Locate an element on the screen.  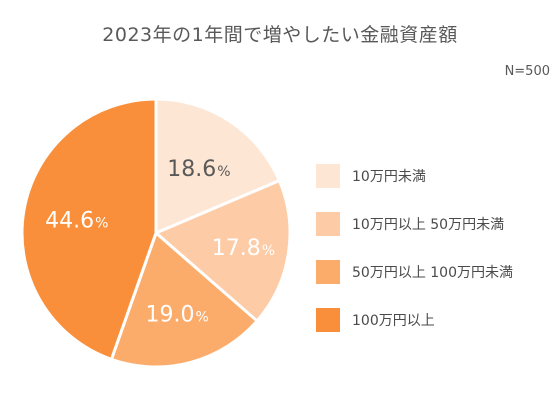
chart-title: 2023年の1年間で増やしたい金融資産額 is located at coordinates (280, 35).